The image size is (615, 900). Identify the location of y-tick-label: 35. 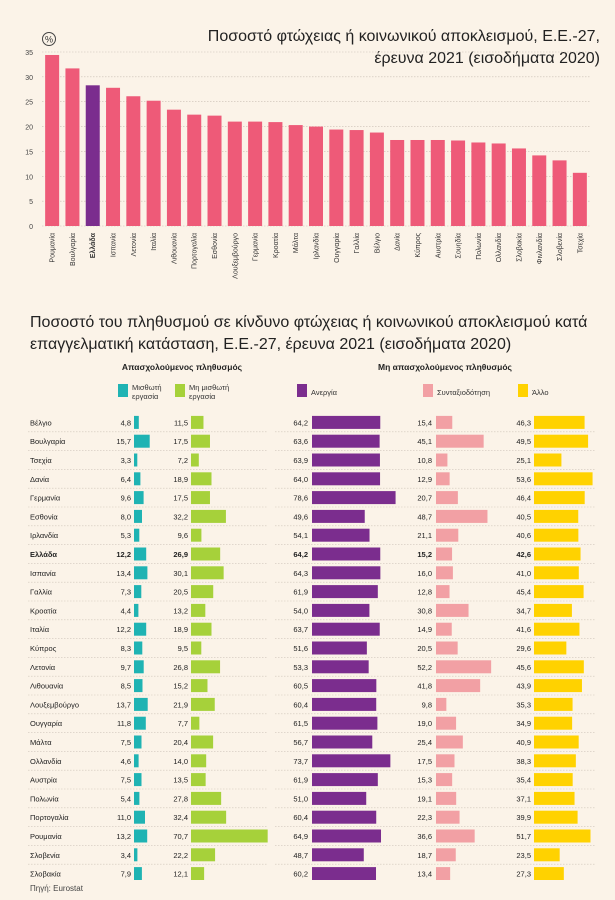
(29, 53).